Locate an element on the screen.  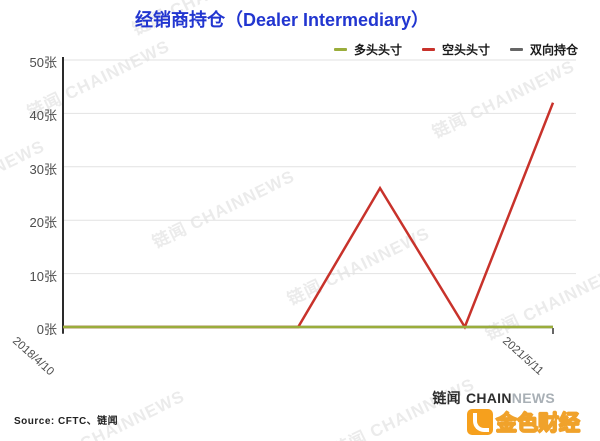
legend-item-spread: 双向持仓 is located at coordinates (543, 49).